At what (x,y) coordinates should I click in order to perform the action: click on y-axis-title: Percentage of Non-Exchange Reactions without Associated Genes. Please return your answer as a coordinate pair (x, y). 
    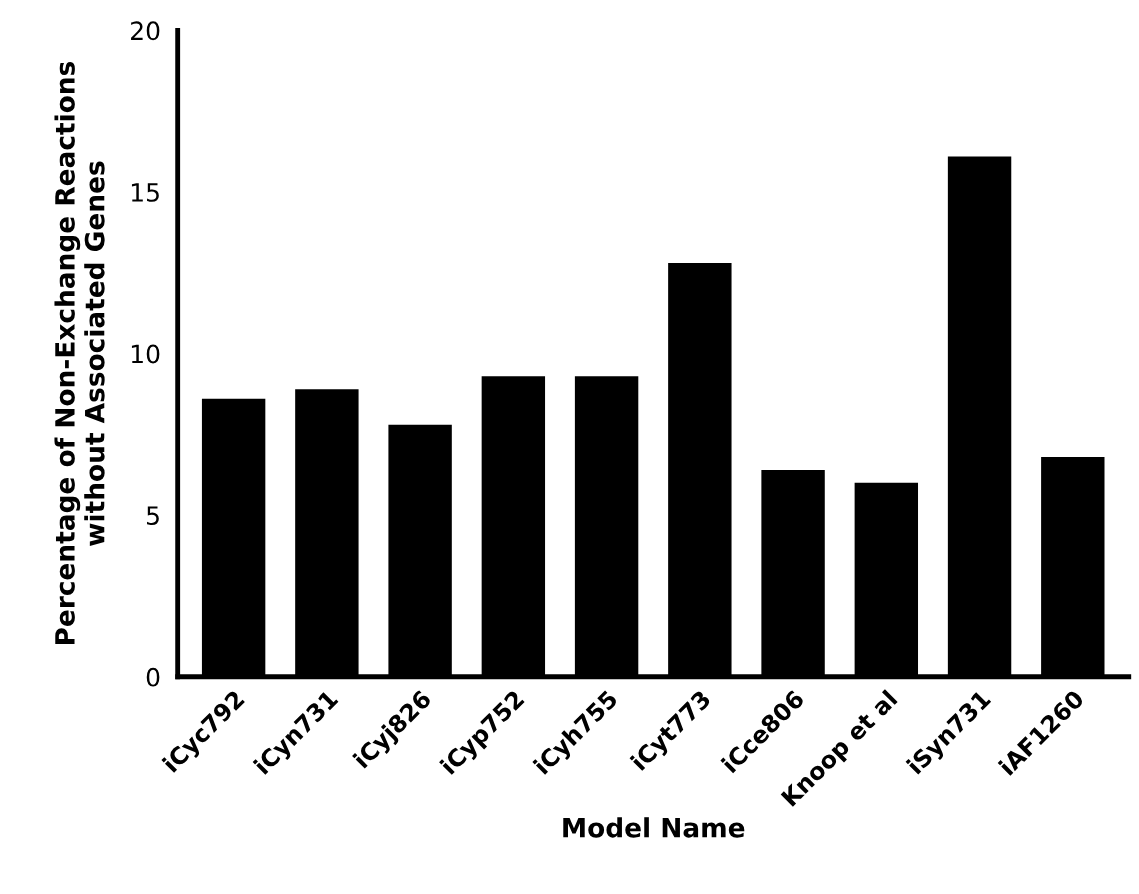
    Looking at the image, I should click on (79, 353).